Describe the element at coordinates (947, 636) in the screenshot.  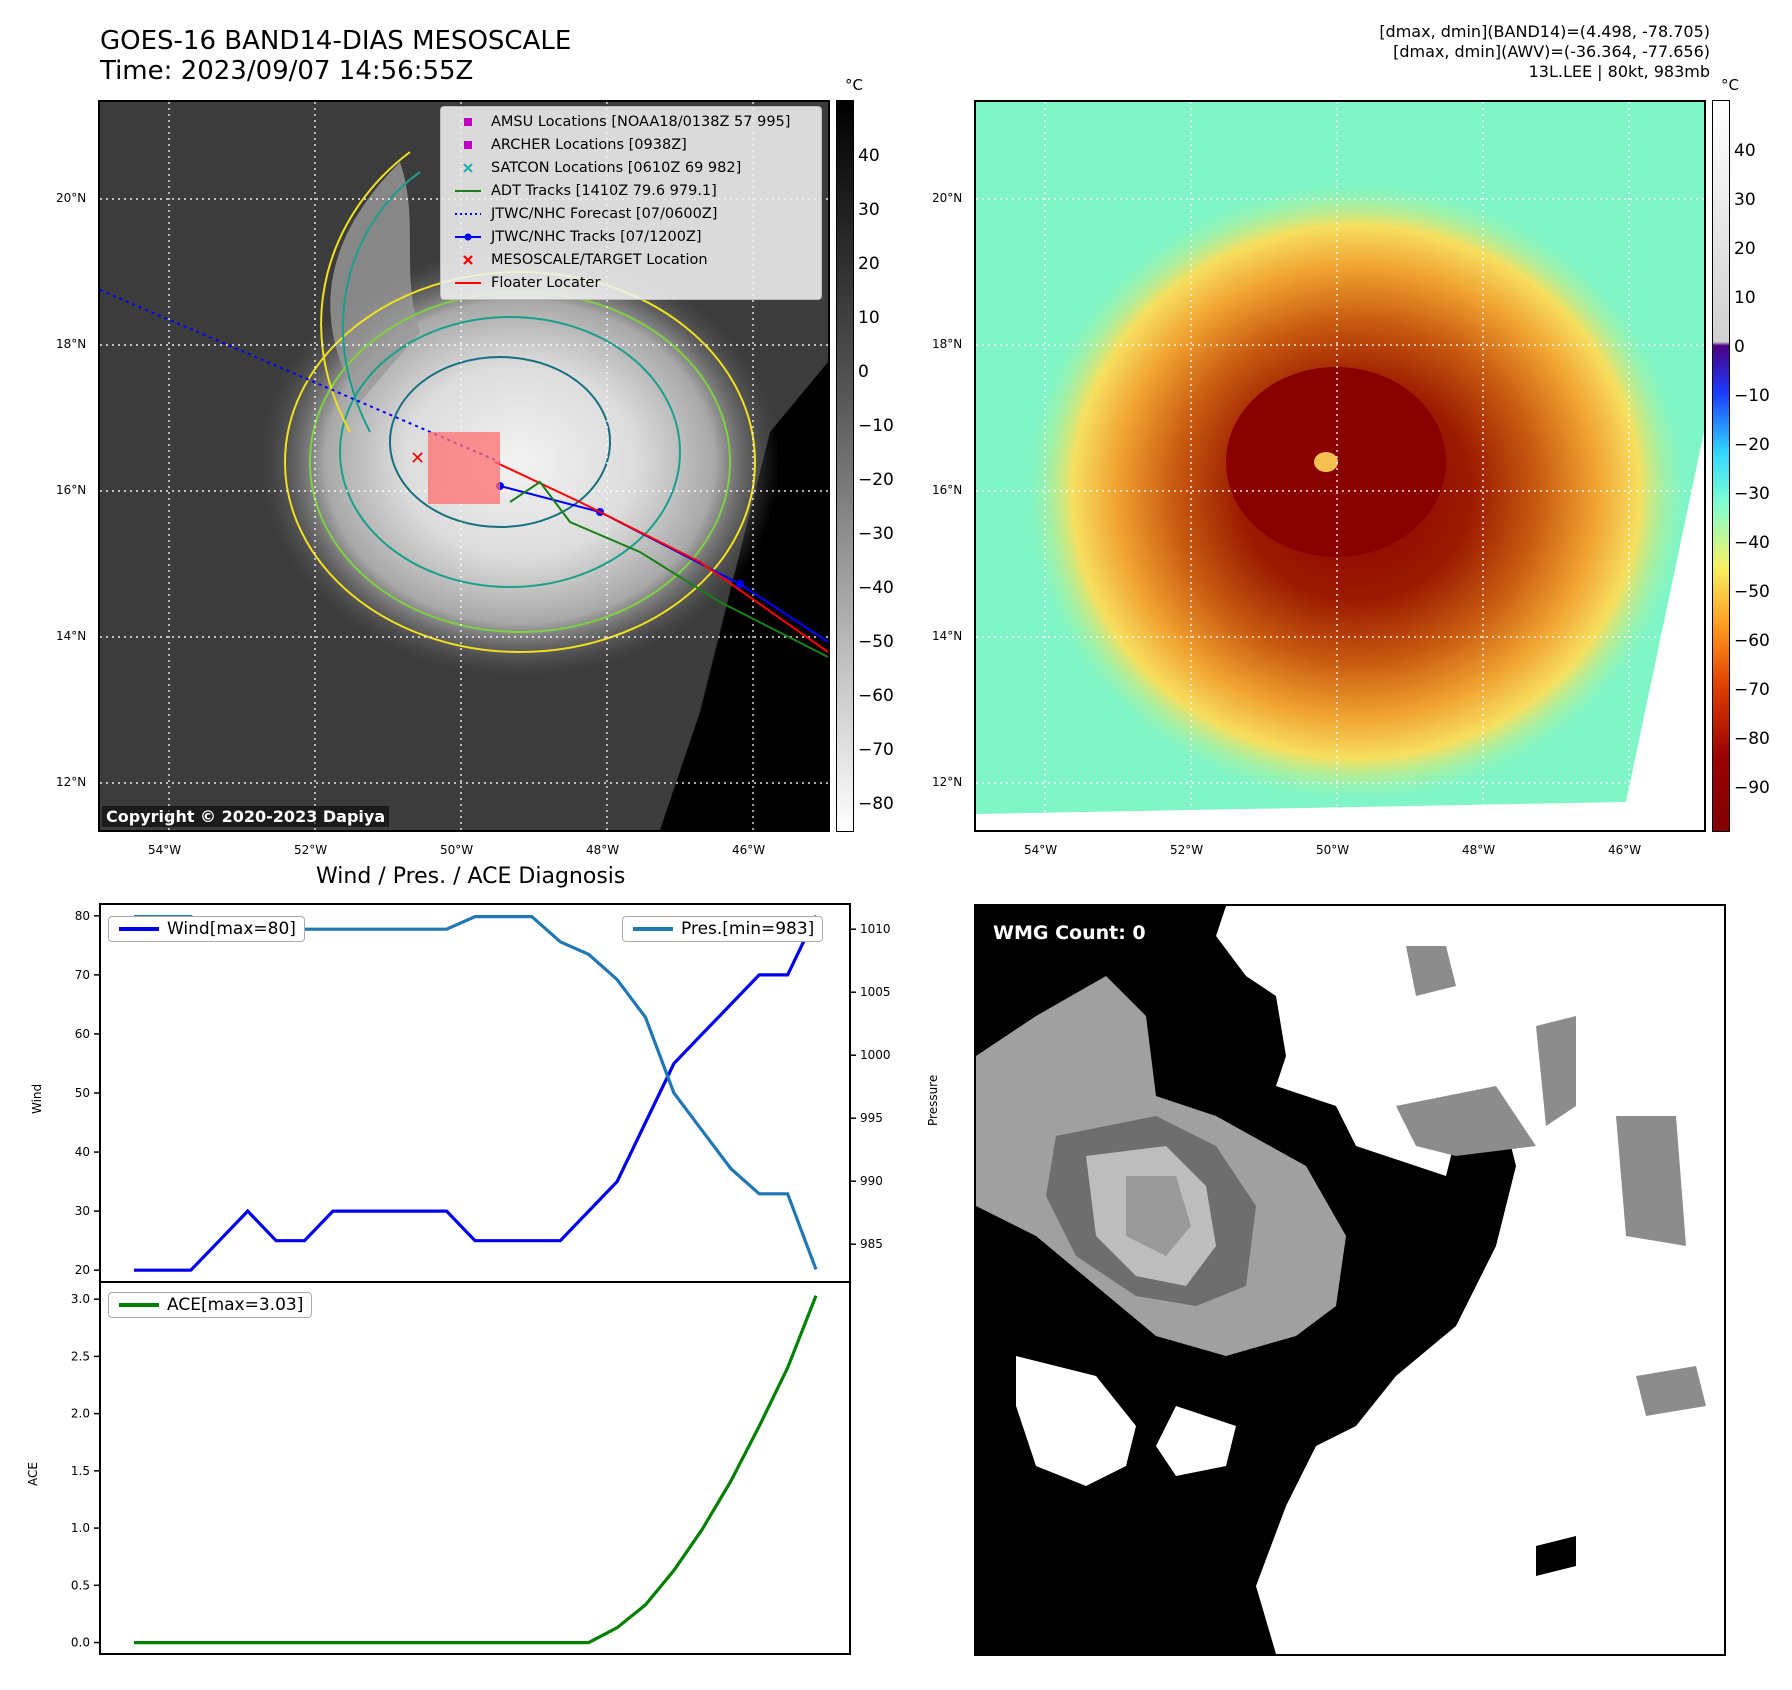
I see `awv-lat-tick: 14°N` at that location.